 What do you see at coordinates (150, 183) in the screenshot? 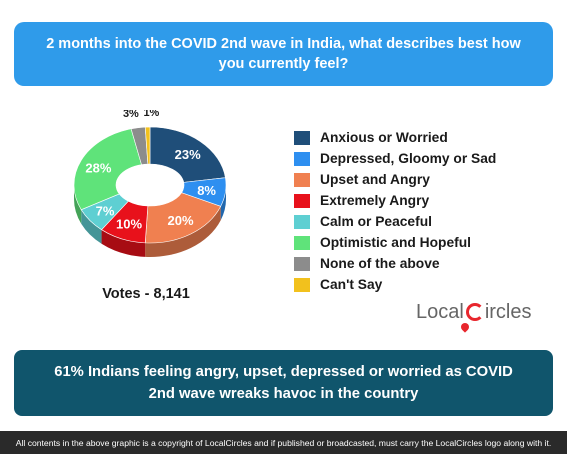
I see `donut-chart: 23% 8% 20% 10%7% 28% 3% 1%` at bounding box center [150, 183].